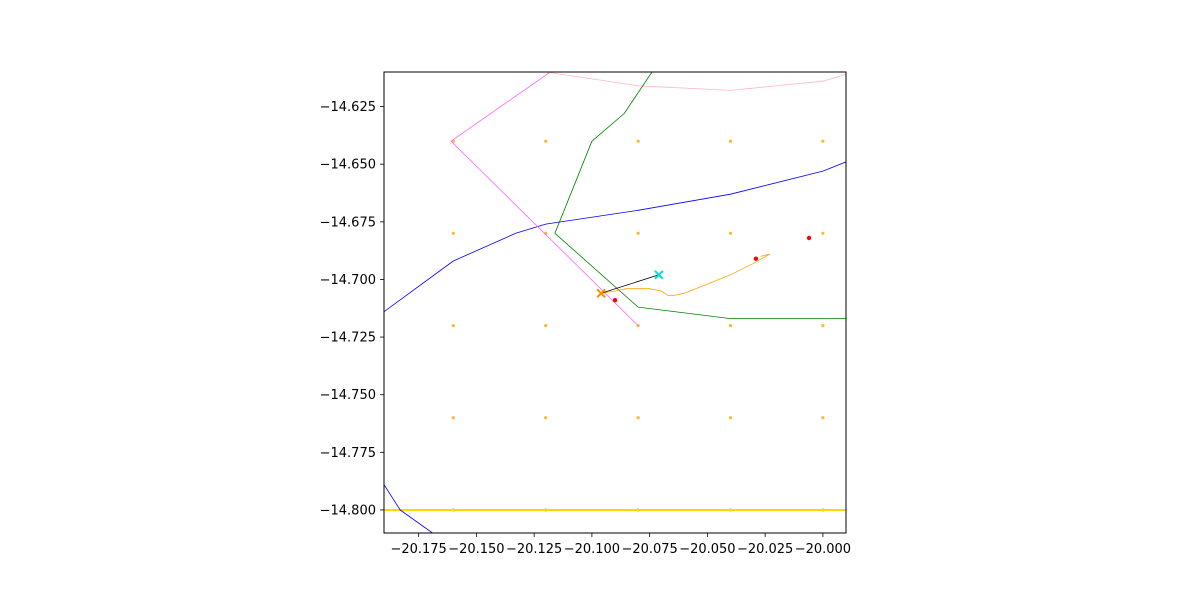  I want to click on x-tick-label: −20.000, so click(823, 549).